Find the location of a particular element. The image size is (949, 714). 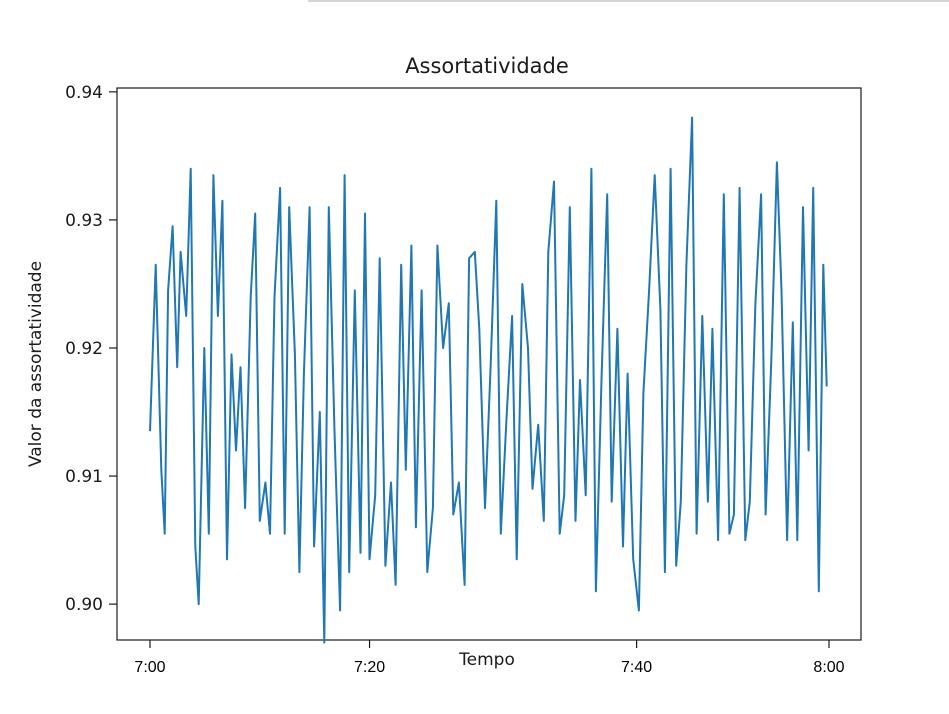

y-tick-label: 0.93 is located at coordinates (84, 221).